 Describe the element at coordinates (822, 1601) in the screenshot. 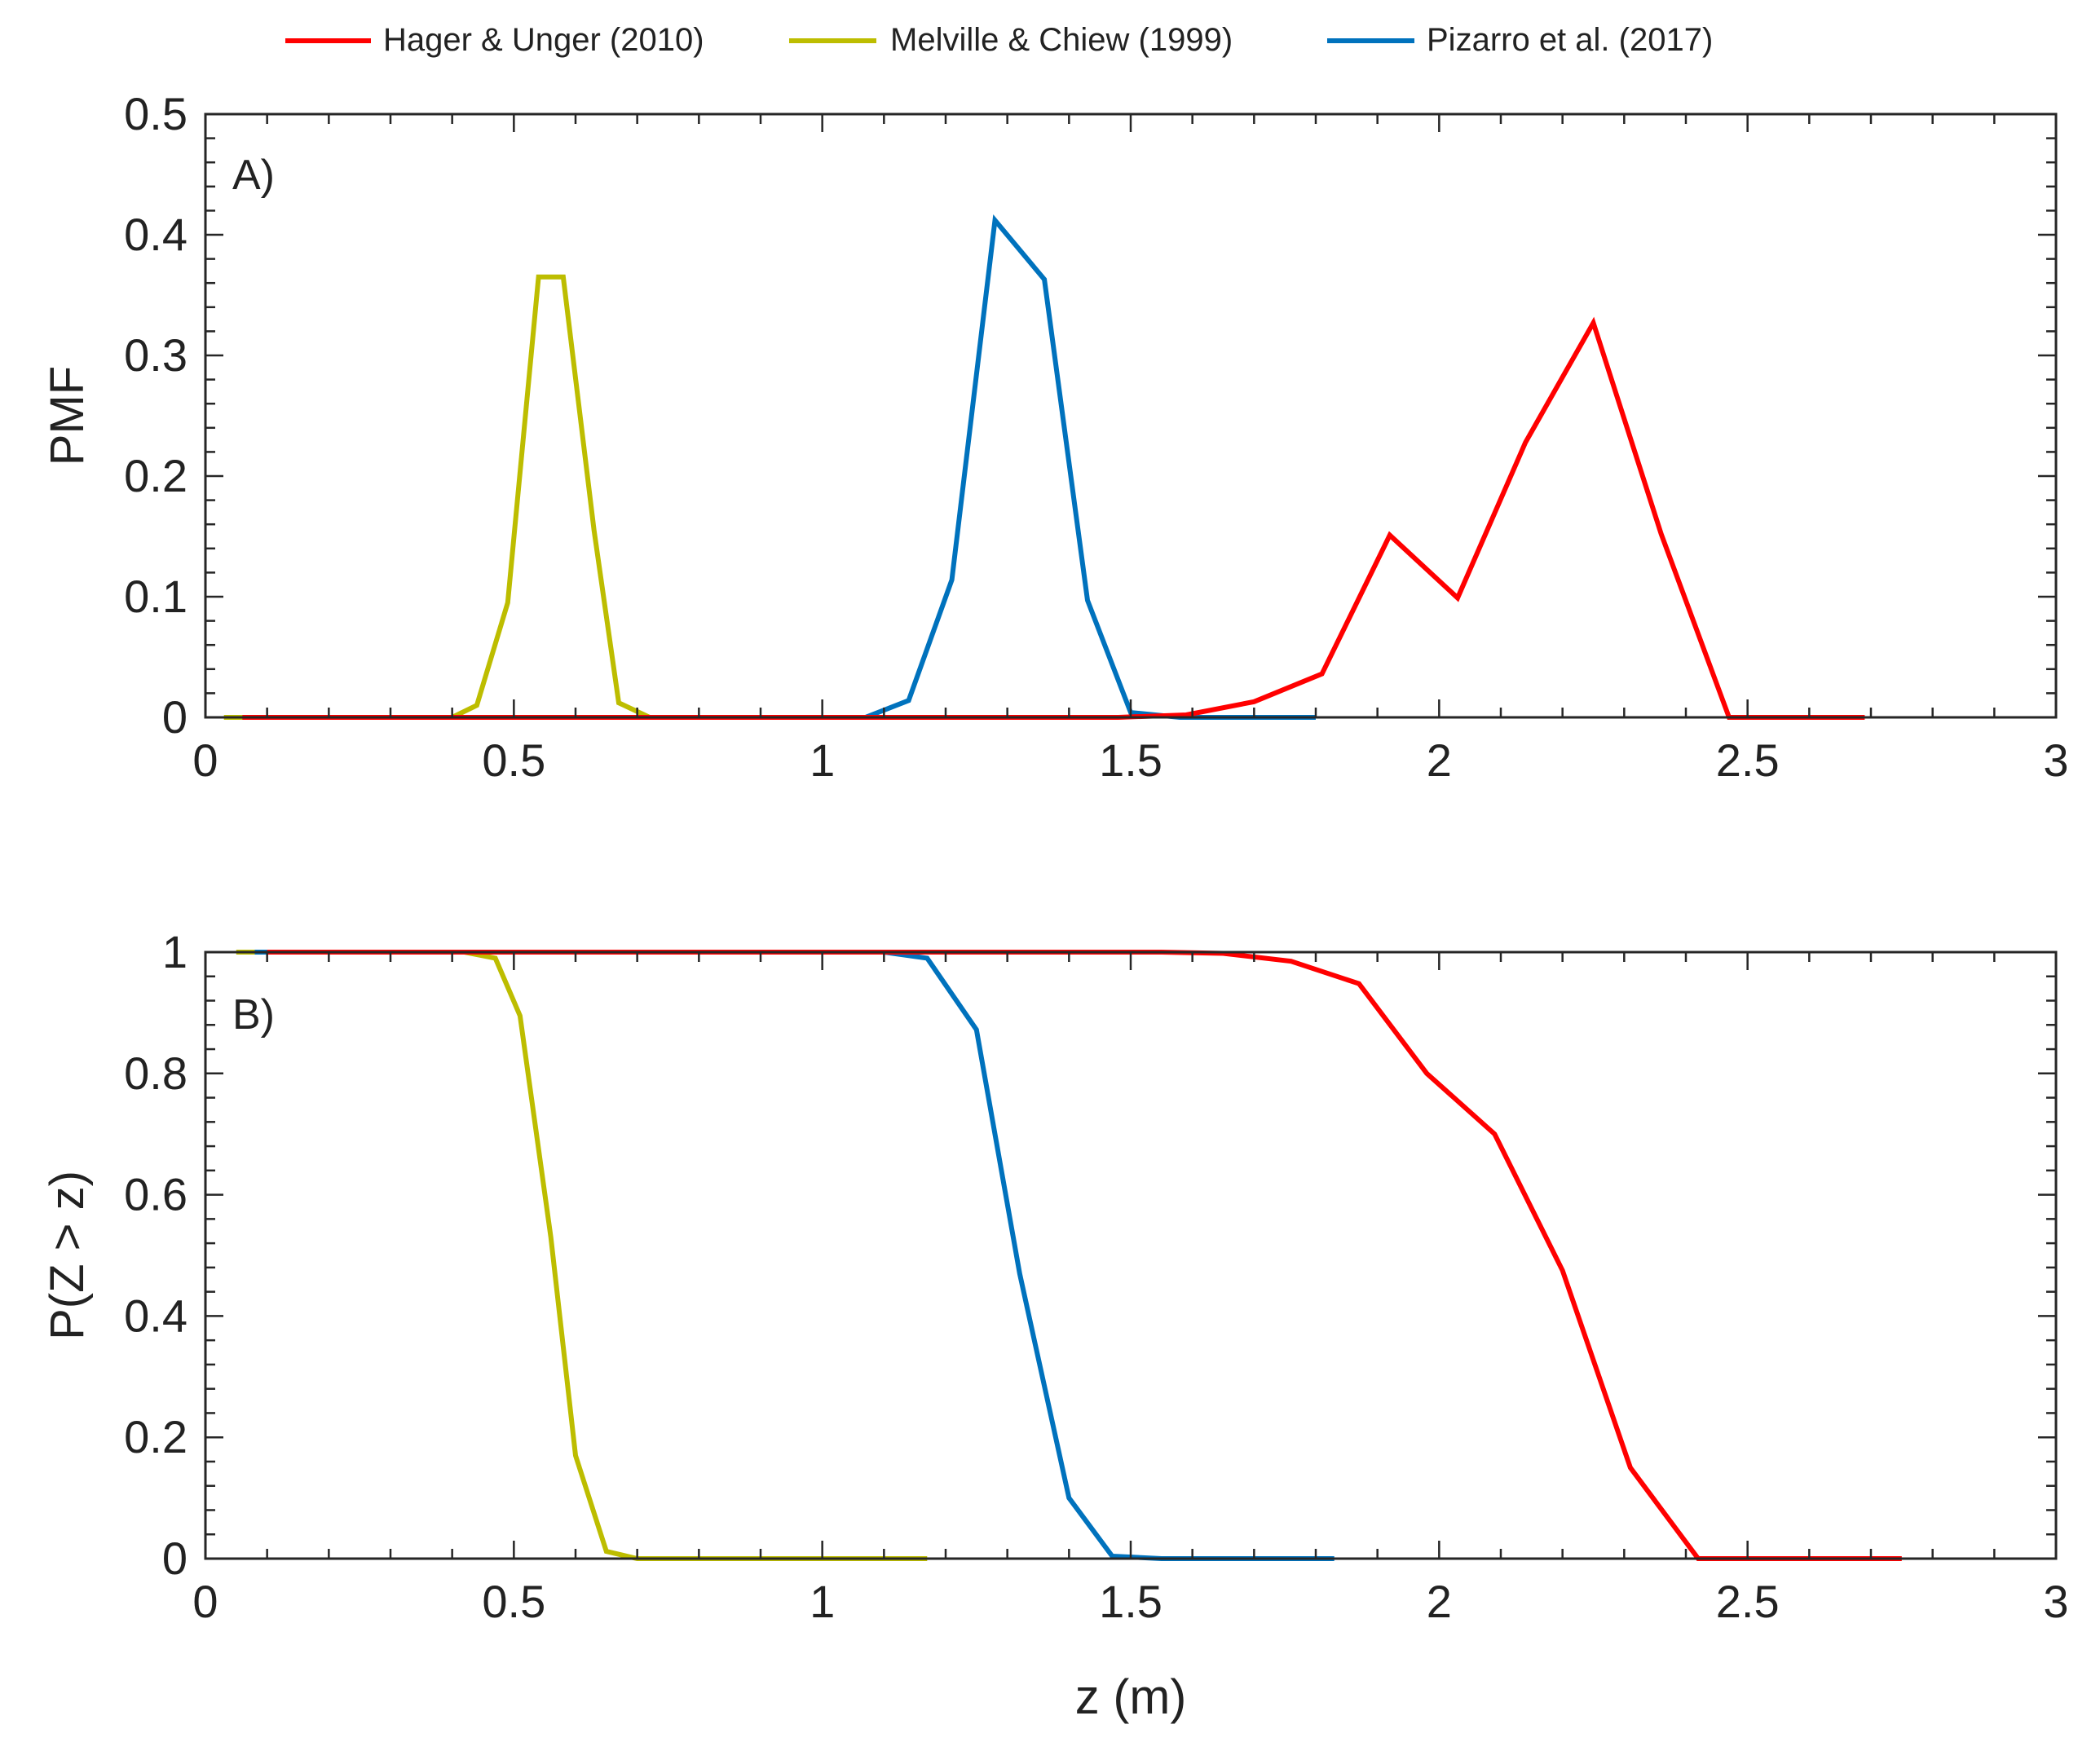

I see `panel-b-x-tick-label: 1` at that location.